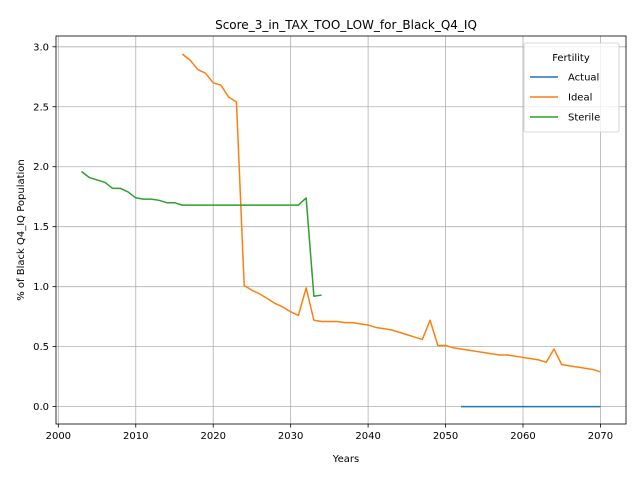 The height and width of the screenshot is (480, 640). I want to click on x-tick-label: 2040, so click(367, 436).